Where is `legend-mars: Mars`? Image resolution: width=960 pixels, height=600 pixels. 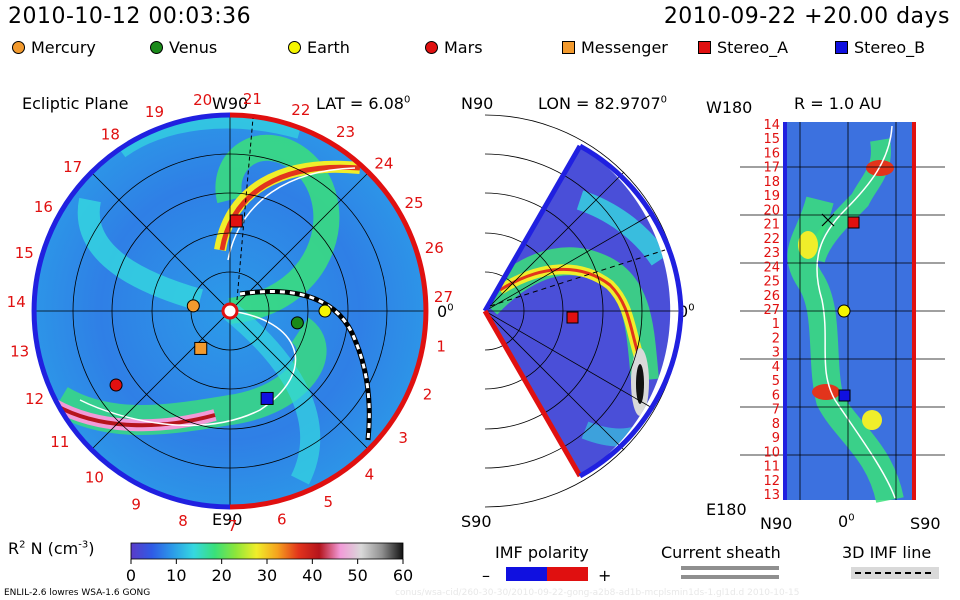
legend-mars: Mars is located at coordinates (454, 47).